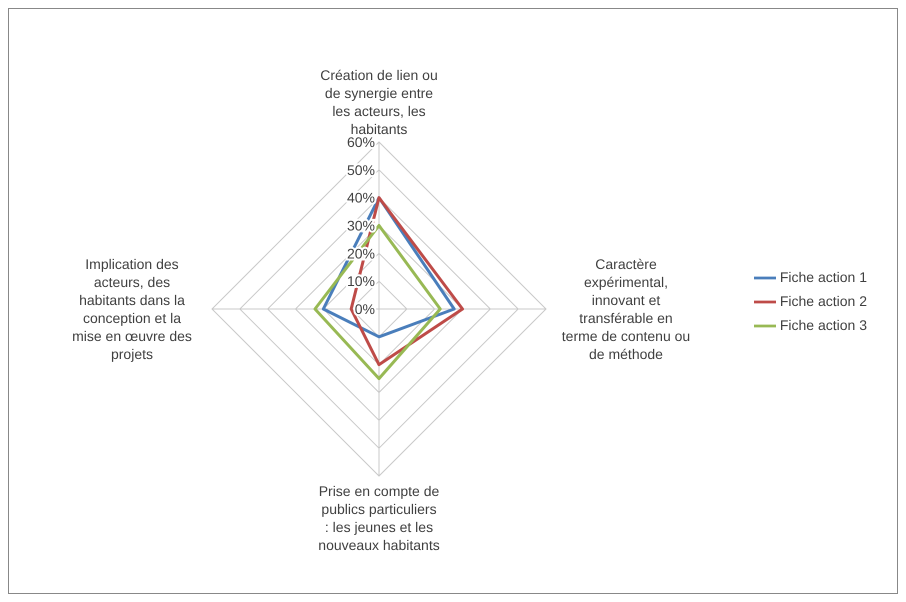 This screenshot has height=602, width=906. I want to click on y-tick-label: 0%, so click(364, 309).